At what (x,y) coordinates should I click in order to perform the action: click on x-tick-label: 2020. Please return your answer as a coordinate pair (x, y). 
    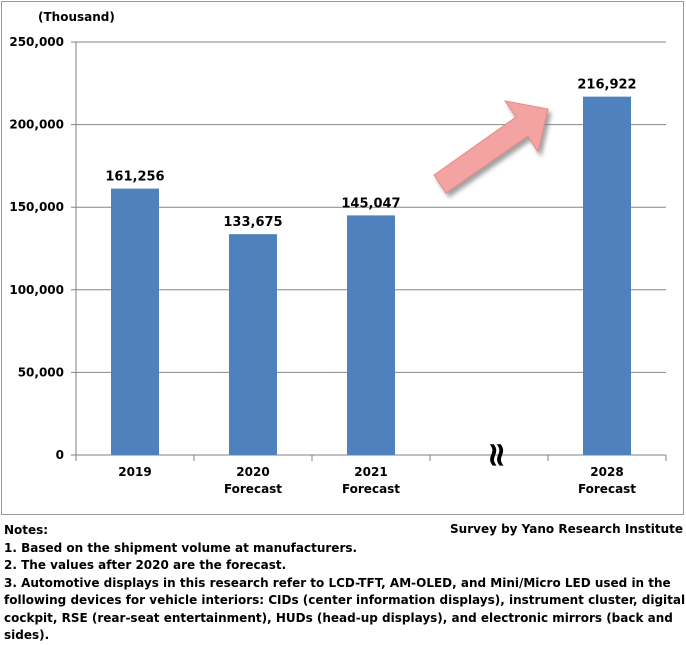
    Looking at the image, I should click on (252, 472).